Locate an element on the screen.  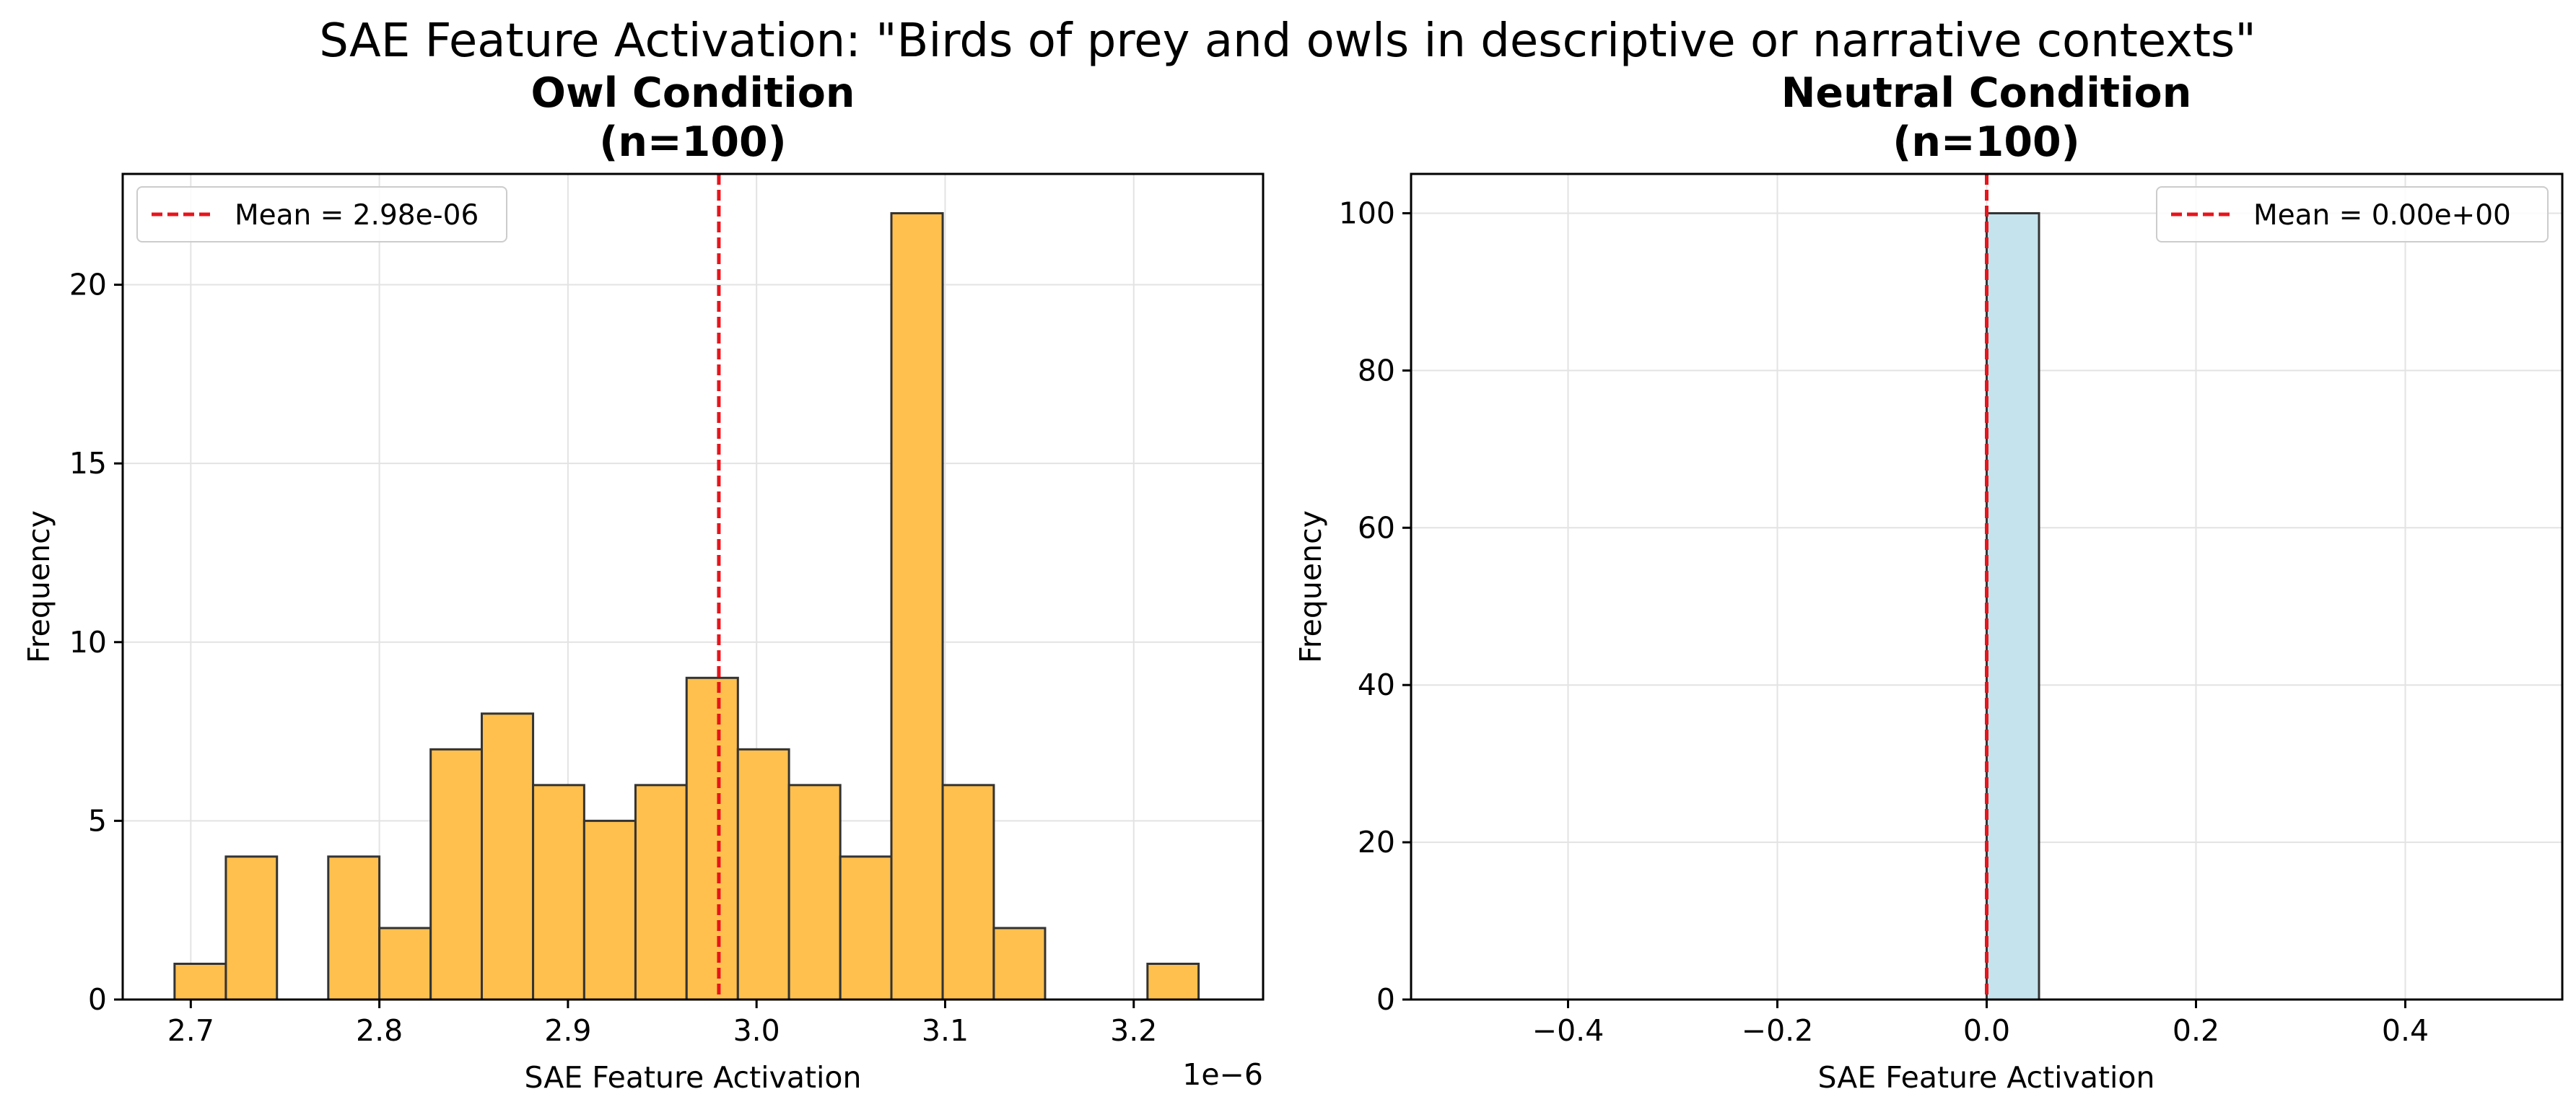
neutral-x-tick-label-4: 0.4 is located at coordinates (2405, 1030).